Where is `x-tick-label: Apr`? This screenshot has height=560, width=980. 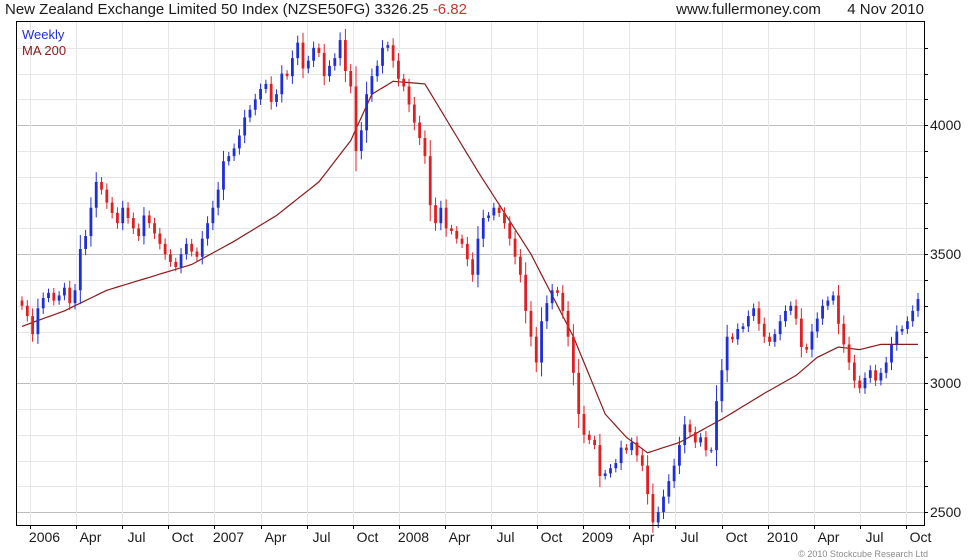 x-tick-label: Apr is located at coordinates (829, 537).